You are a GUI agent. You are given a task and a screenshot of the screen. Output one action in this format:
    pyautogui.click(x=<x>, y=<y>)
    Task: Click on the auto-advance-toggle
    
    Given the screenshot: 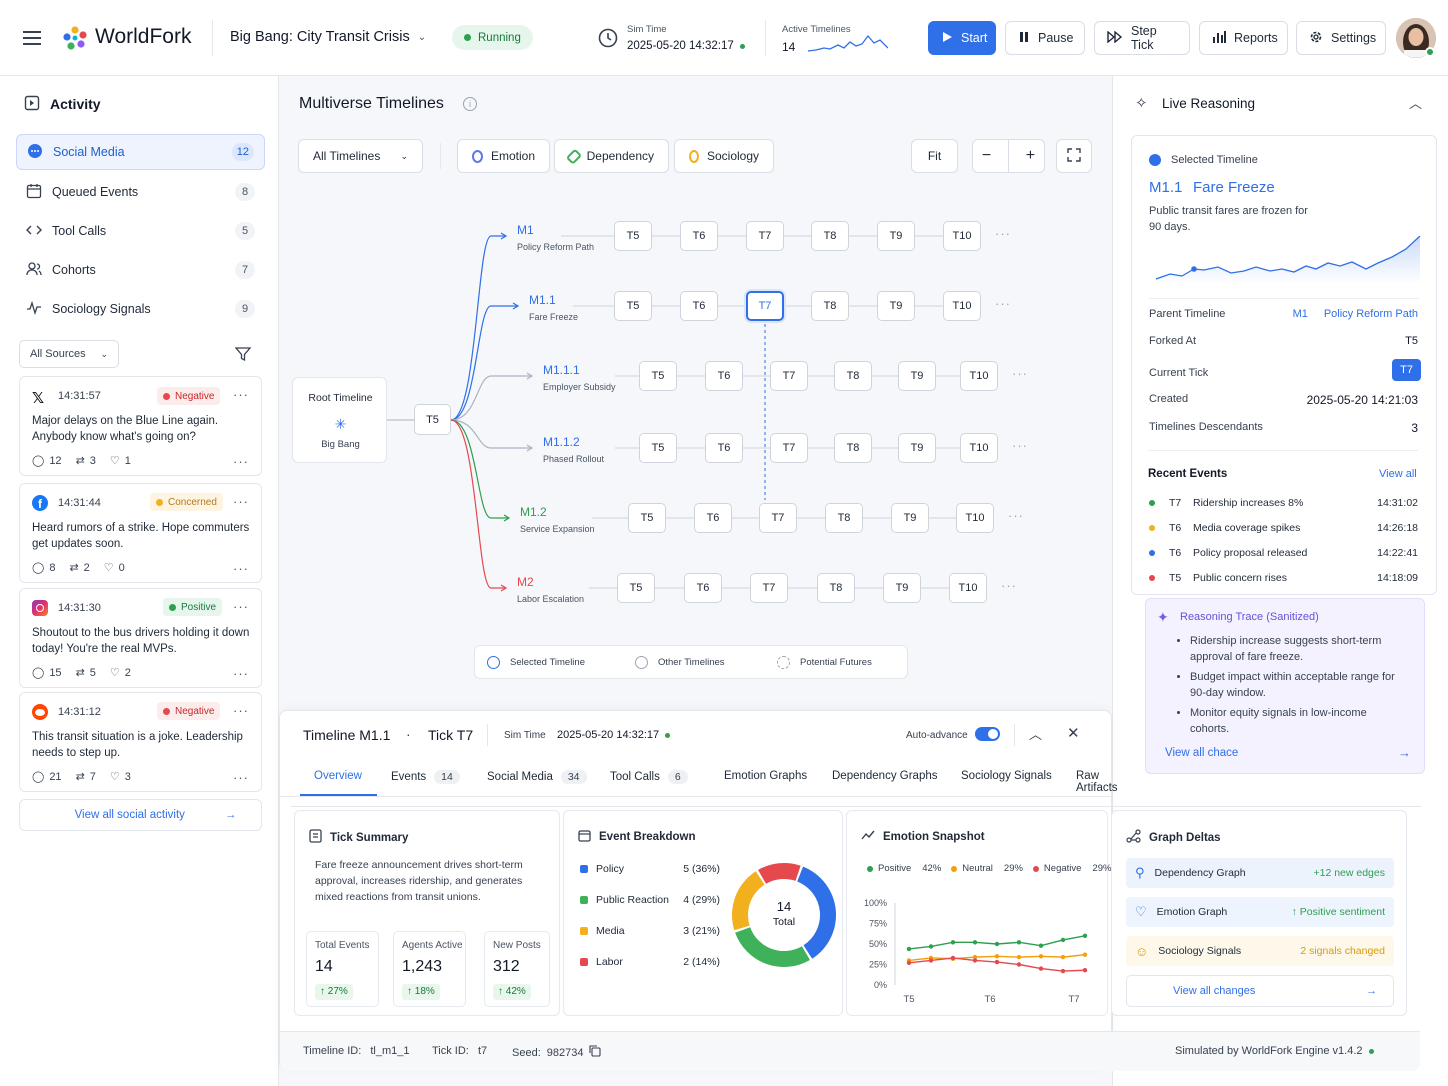 What is the action you would take?
    pyautogui.click(x=987, y=734)
    